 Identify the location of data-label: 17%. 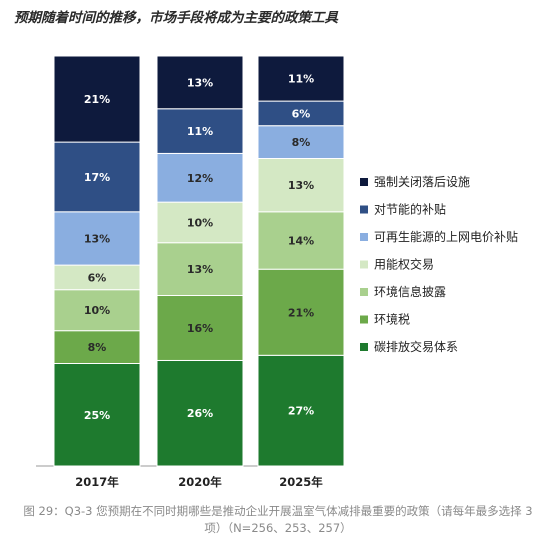
(97, 177).